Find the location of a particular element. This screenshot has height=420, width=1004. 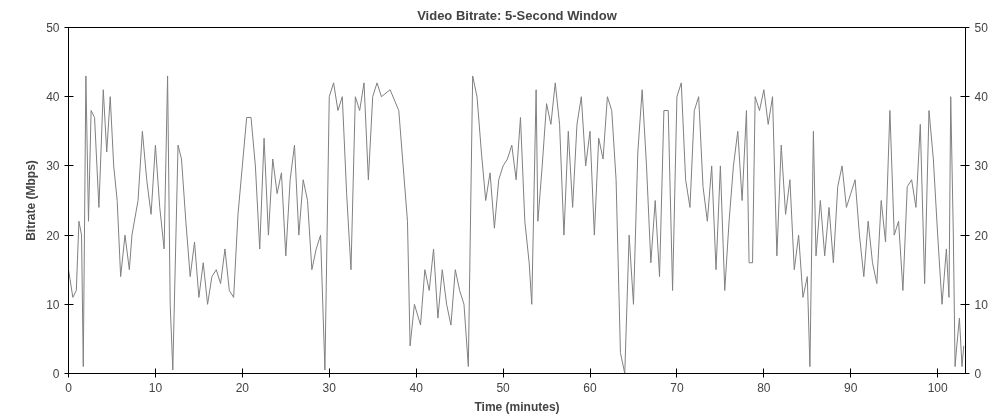

x-tick-label: 80 is located at coordinates (764, 387).